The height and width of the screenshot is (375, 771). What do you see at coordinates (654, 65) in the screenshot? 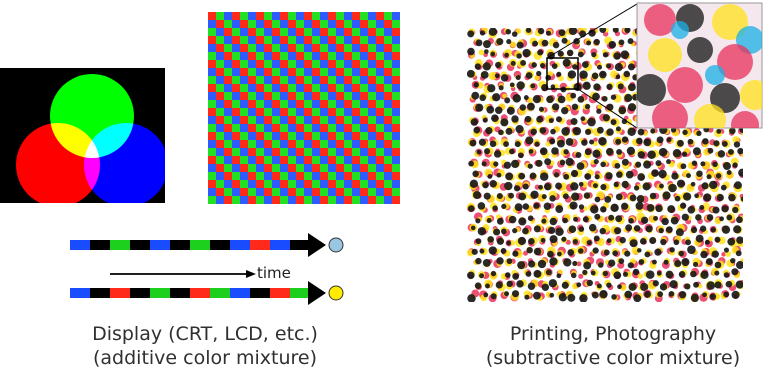
I see `zoom-callout` at bounding box center [654, 65].